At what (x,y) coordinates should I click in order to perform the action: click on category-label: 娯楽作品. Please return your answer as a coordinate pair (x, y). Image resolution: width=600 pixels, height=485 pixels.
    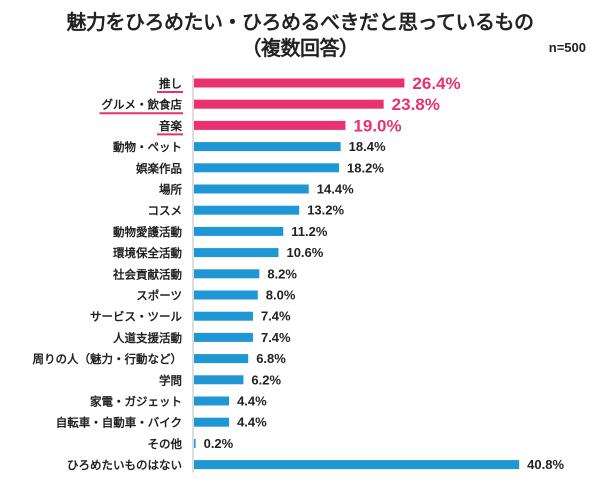
    Looking at the image, I should click on (159, 168).